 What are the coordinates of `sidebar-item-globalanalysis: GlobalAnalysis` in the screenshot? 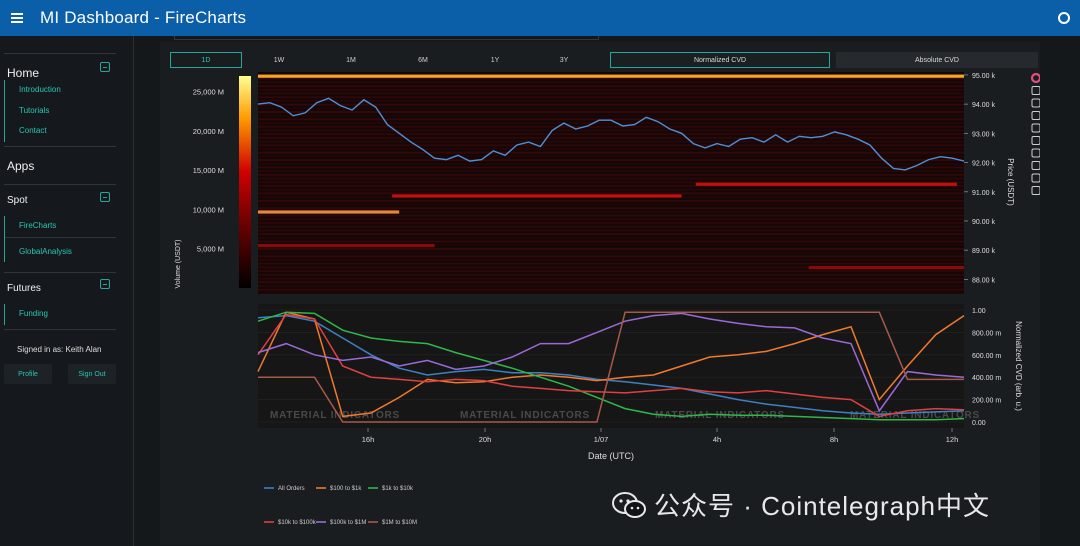 It's located at (45, 251).